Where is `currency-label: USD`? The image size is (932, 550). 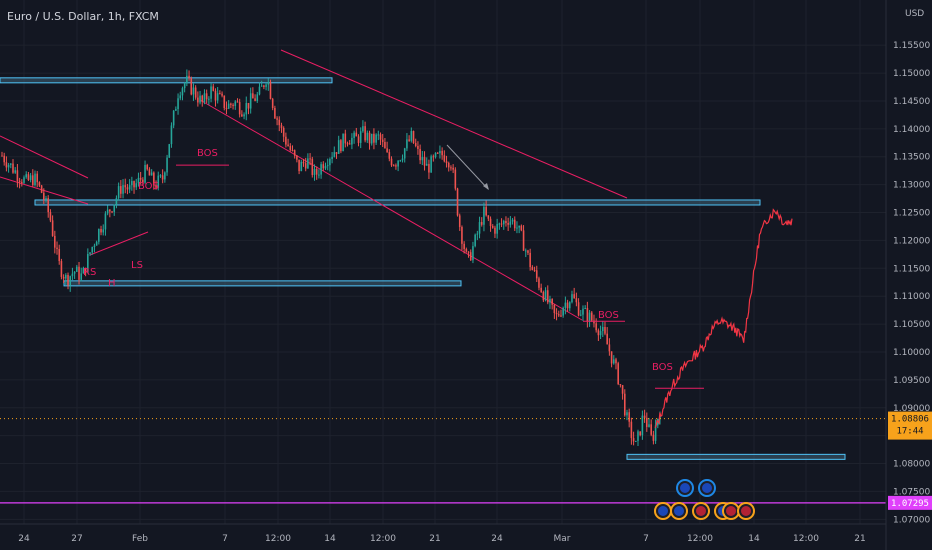
currency-label: USD is located at coordinates (914, 14).